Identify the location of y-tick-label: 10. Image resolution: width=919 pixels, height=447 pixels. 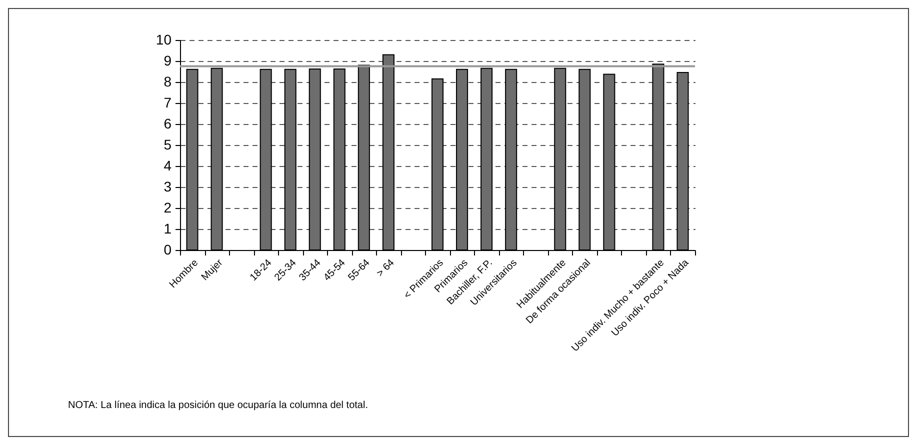
(164, 40).